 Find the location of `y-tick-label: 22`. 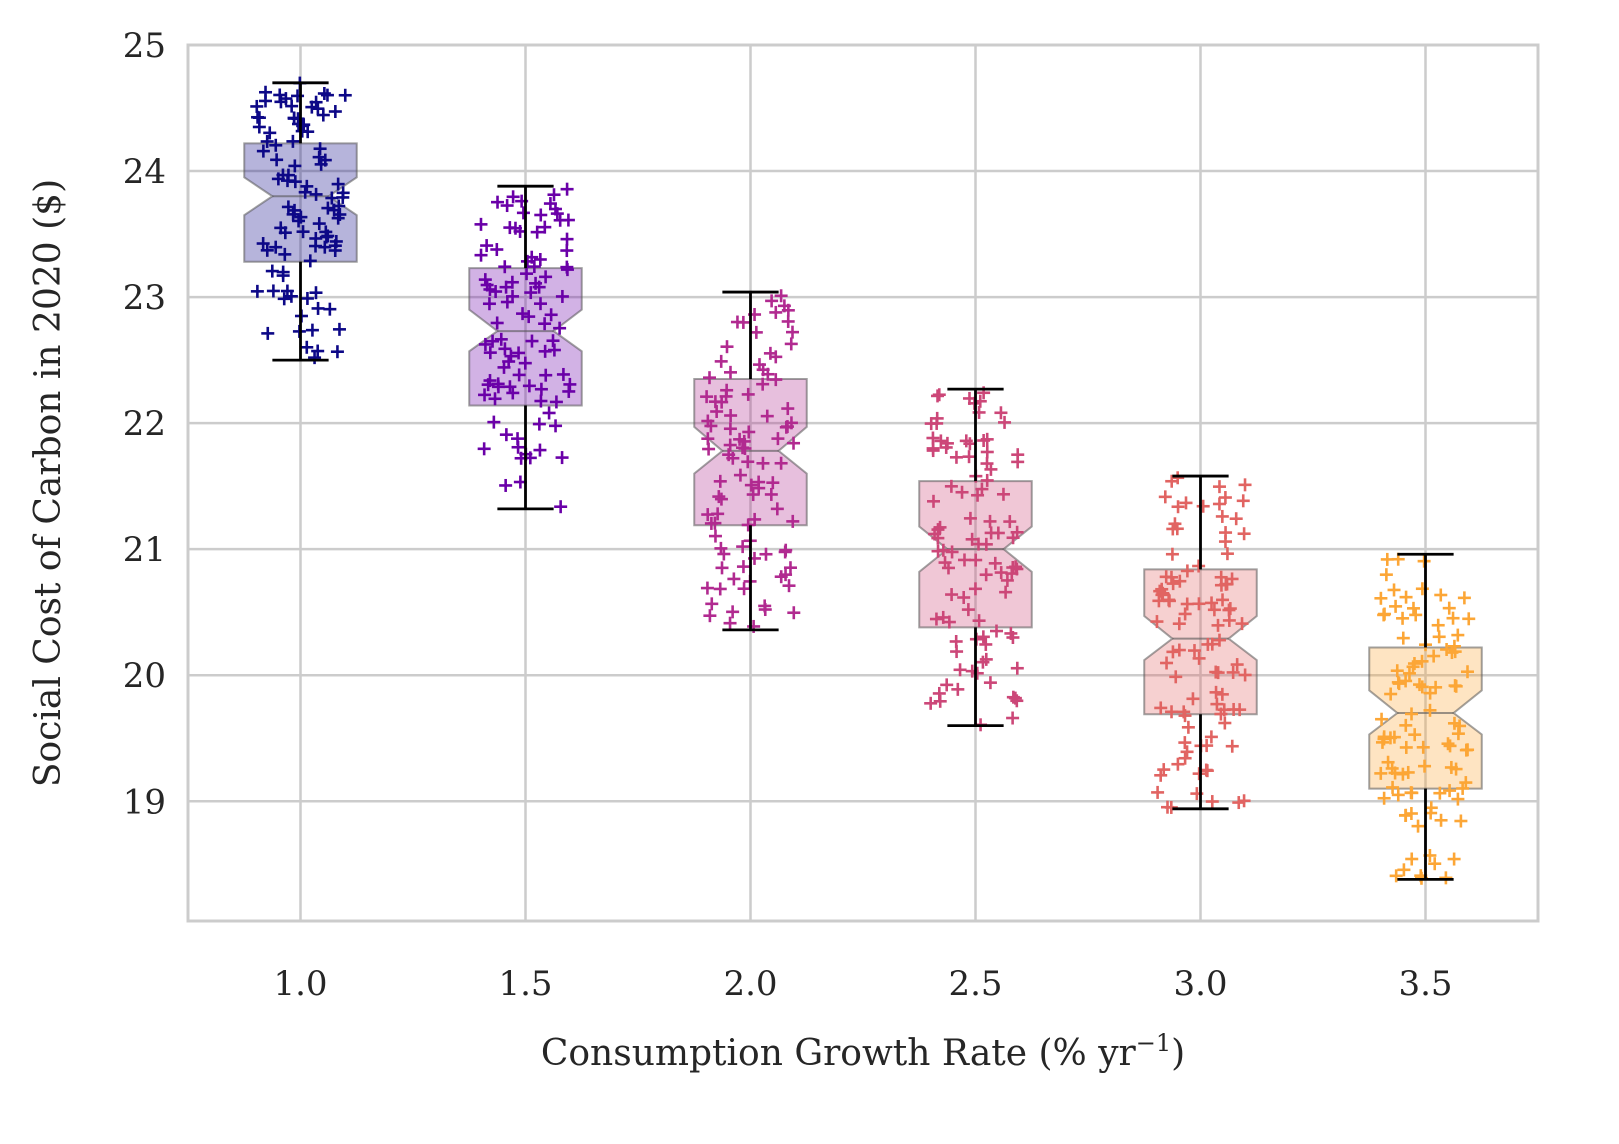

y-tick-label: 22 is located at coordinates (144, 424).